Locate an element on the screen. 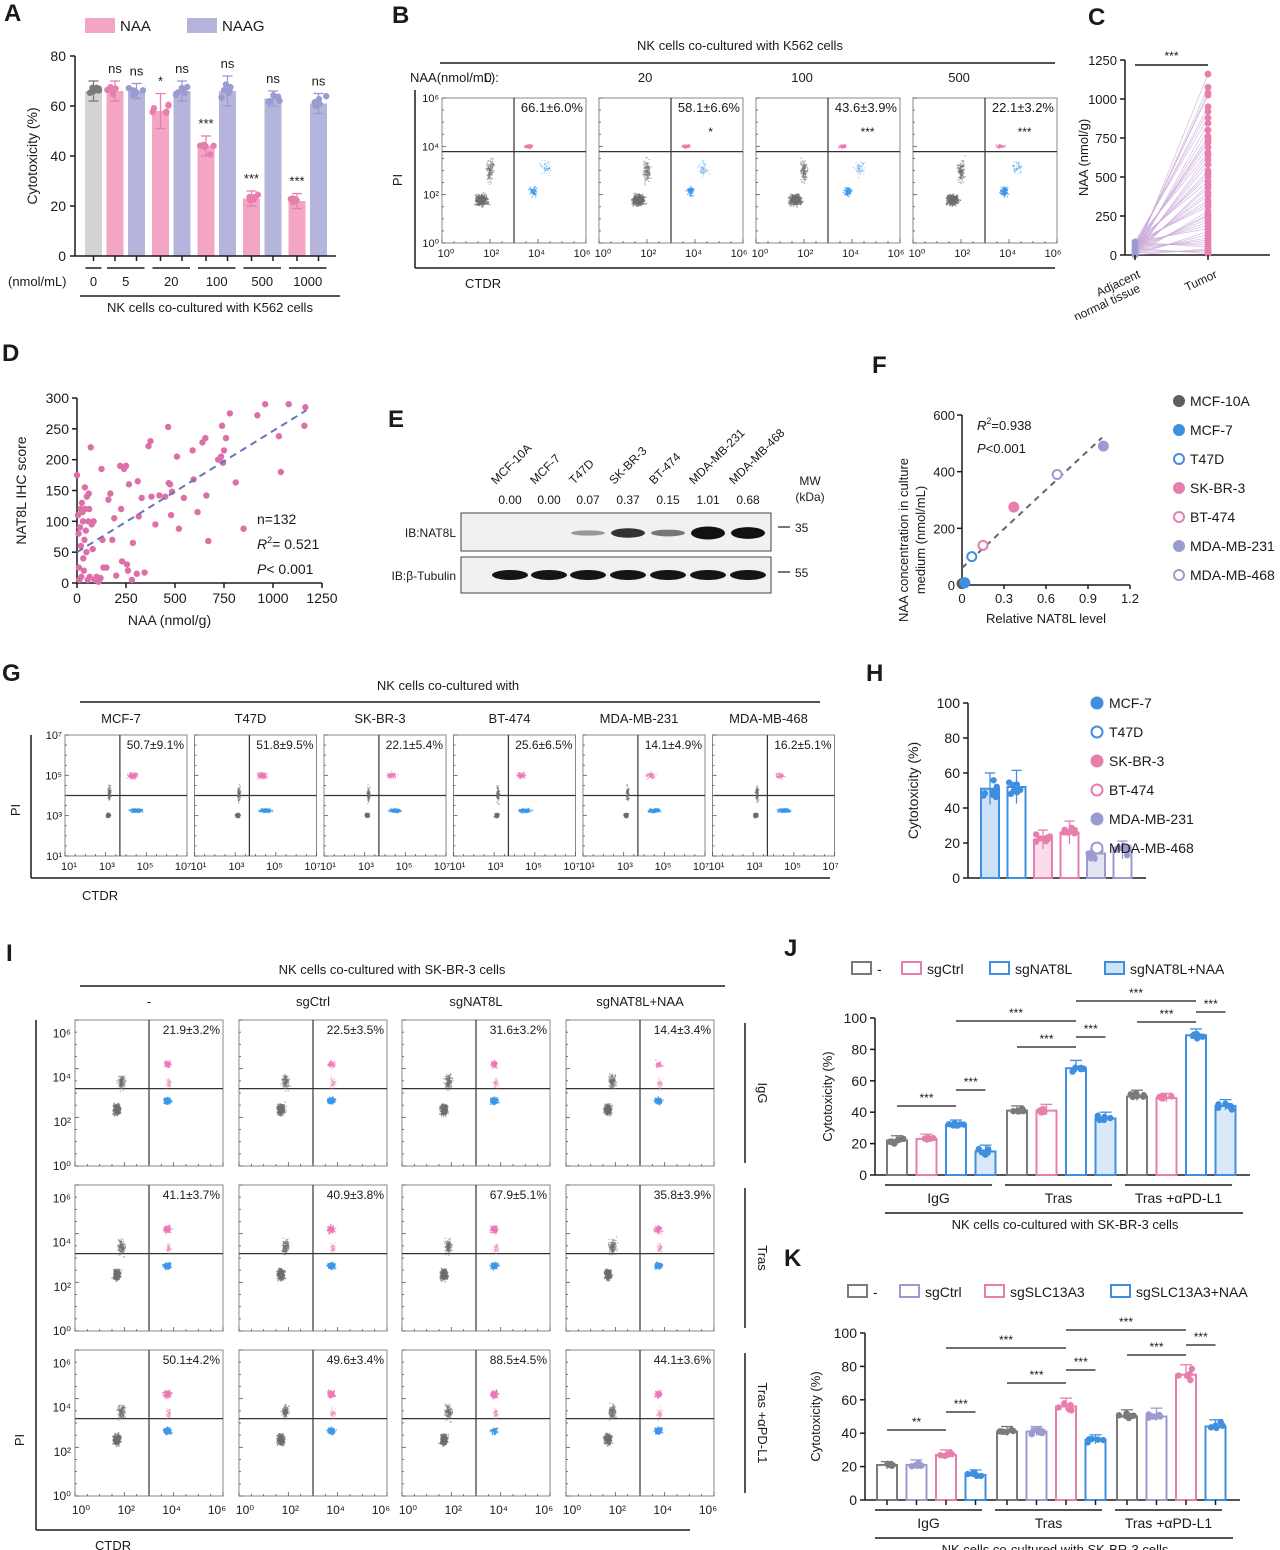  quadrant-percentage: 50.7±9.1% is located at coordinates (156, 745).